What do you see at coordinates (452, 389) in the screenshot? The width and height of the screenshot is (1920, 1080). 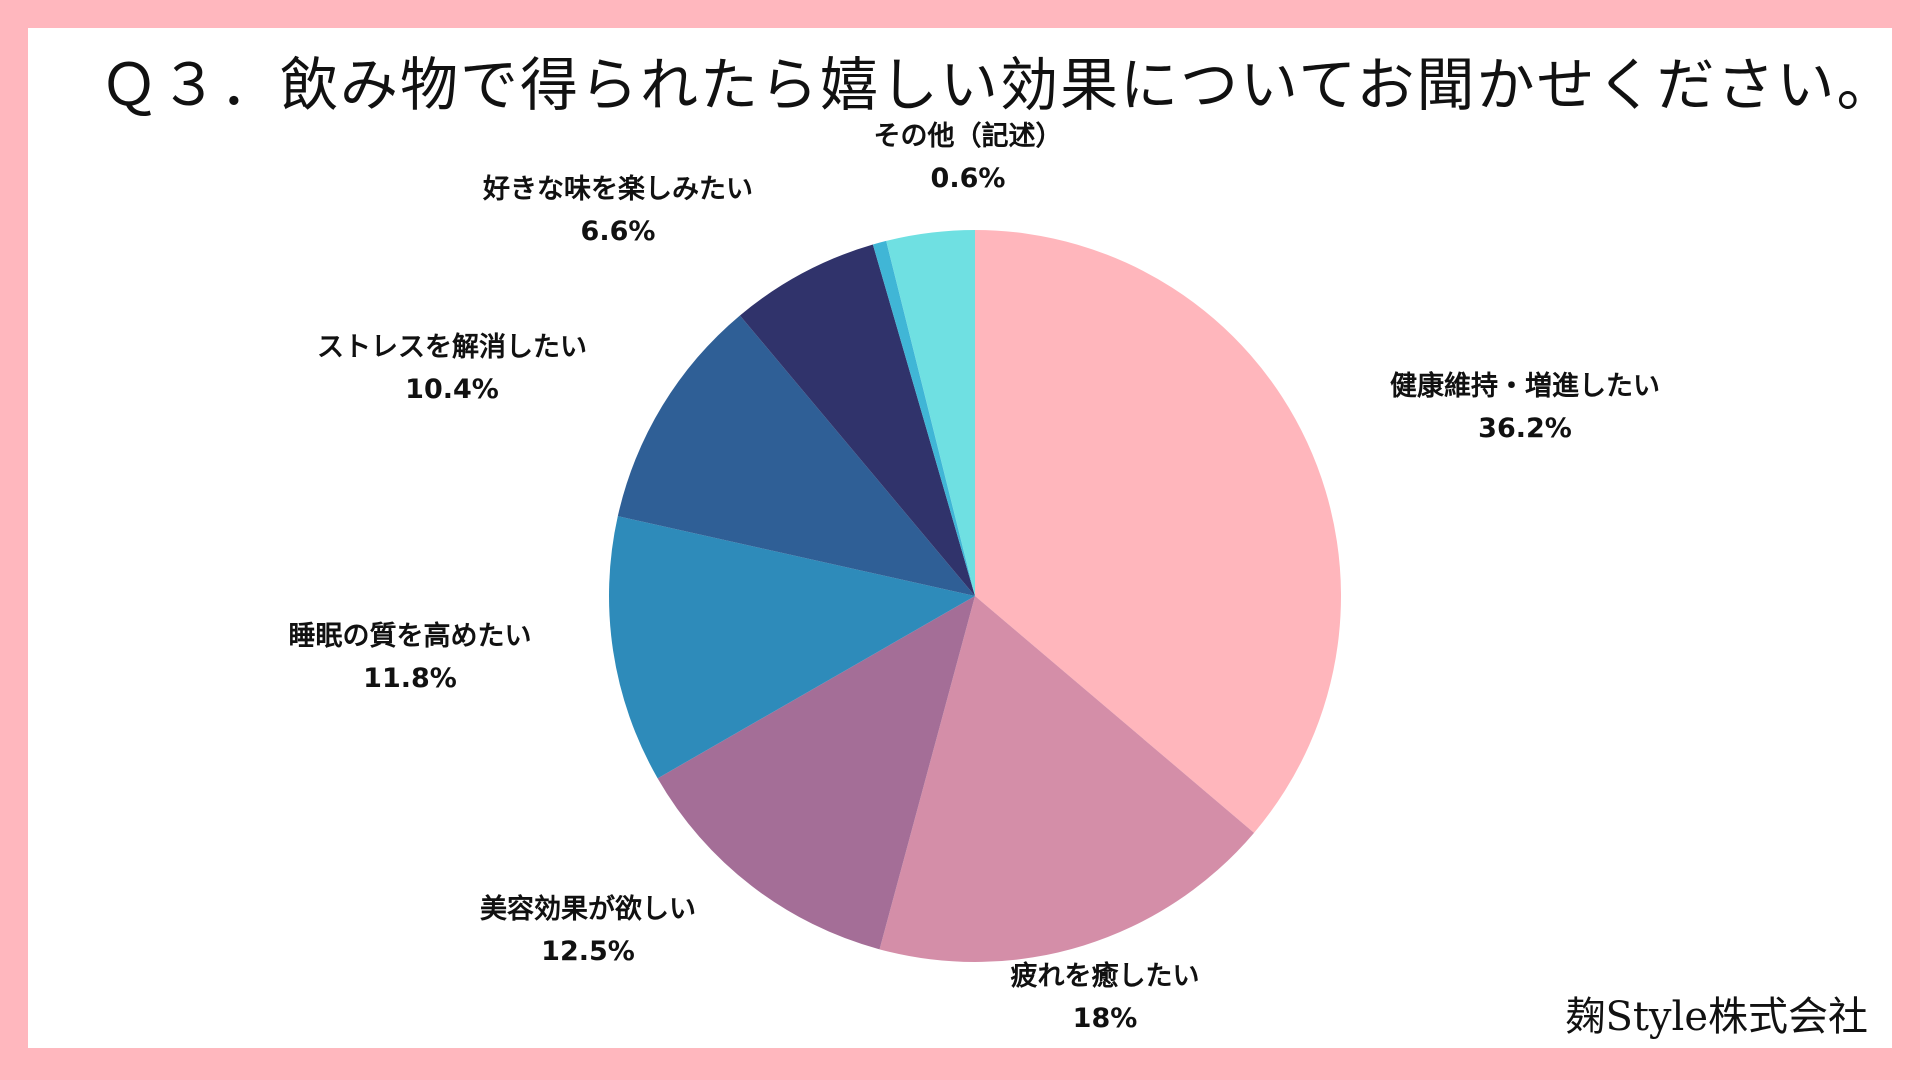 I see `slice-value-5: 10.4%` at bounding box center [452, 389].